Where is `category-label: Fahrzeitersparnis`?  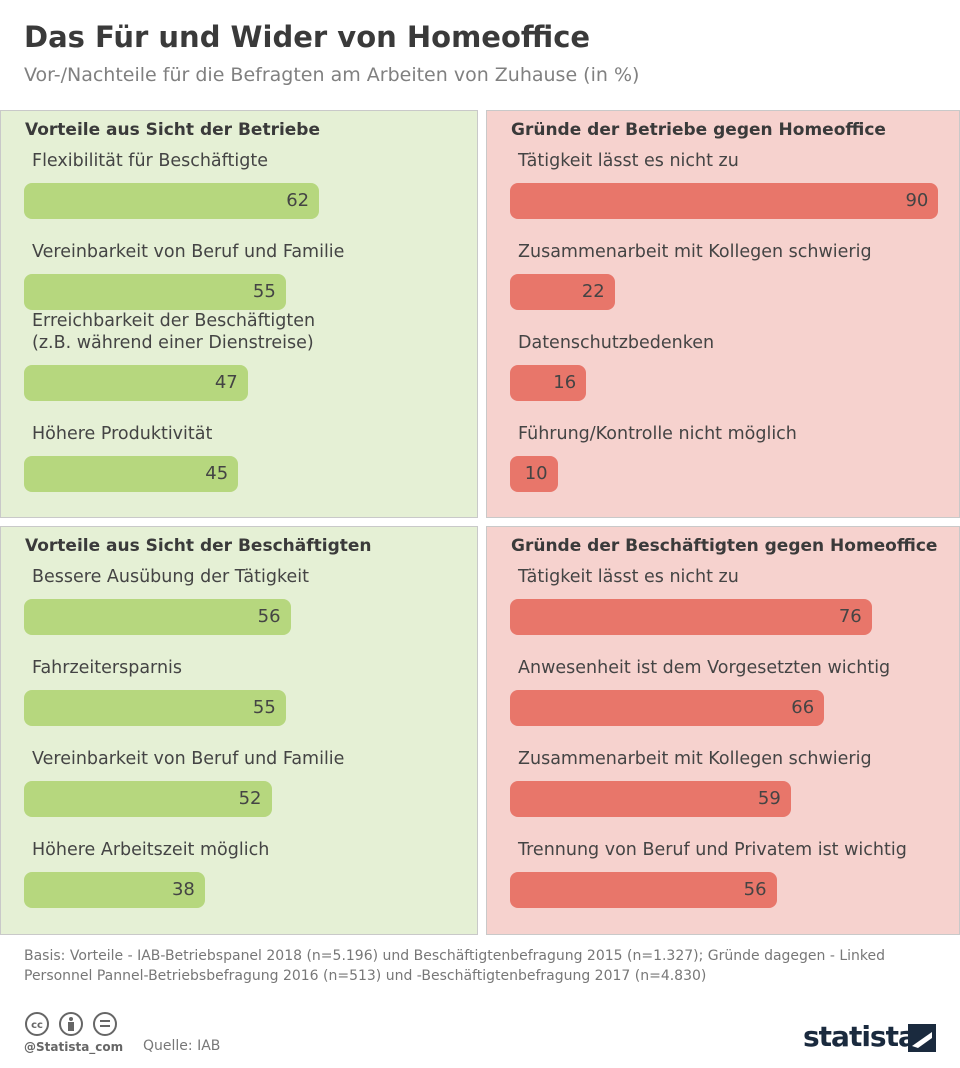
category-label: Fahrzeitersparnis is located at coordinates (107, 668).